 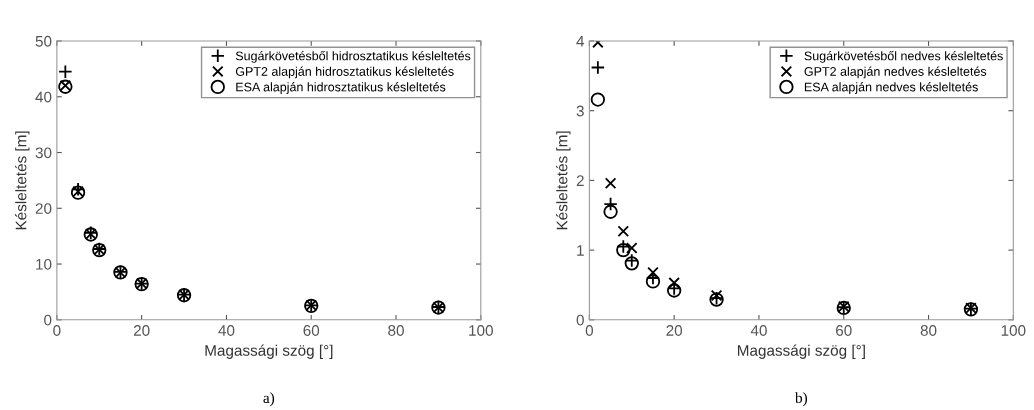 What do you see at coordinates (43, 97) in the screenshot?
I see `y-tick-label: 40` at bounding box center [43, 97].